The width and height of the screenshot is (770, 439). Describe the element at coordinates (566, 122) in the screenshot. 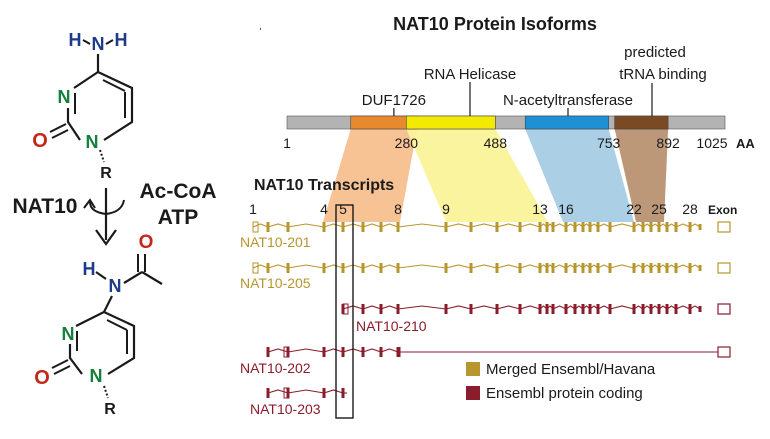

I see `domain-acetyl` at that location.